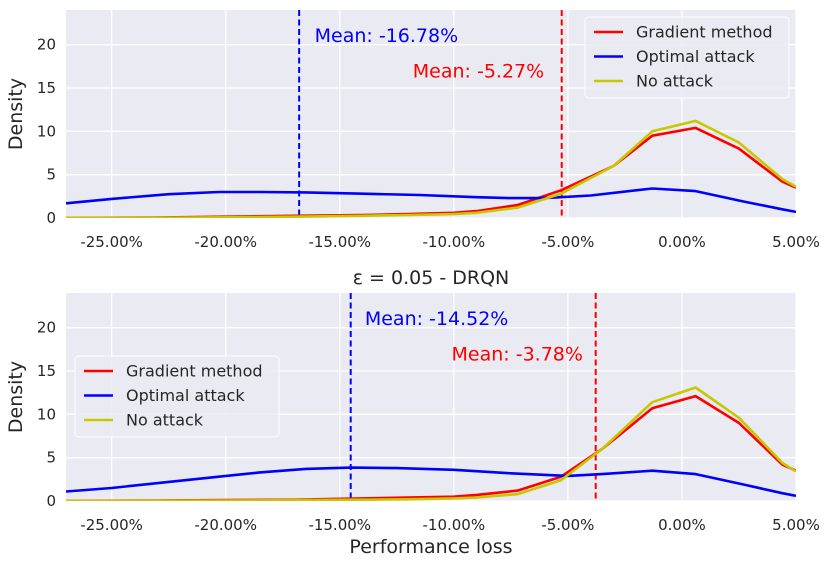 Image resolution: width=830 pixels, height=562 pixels. What do you see at coordinates (478, 72) in the screenshot?
I see `mean-annotation: Mean: -5.27%` at bounding box center [478, 72].